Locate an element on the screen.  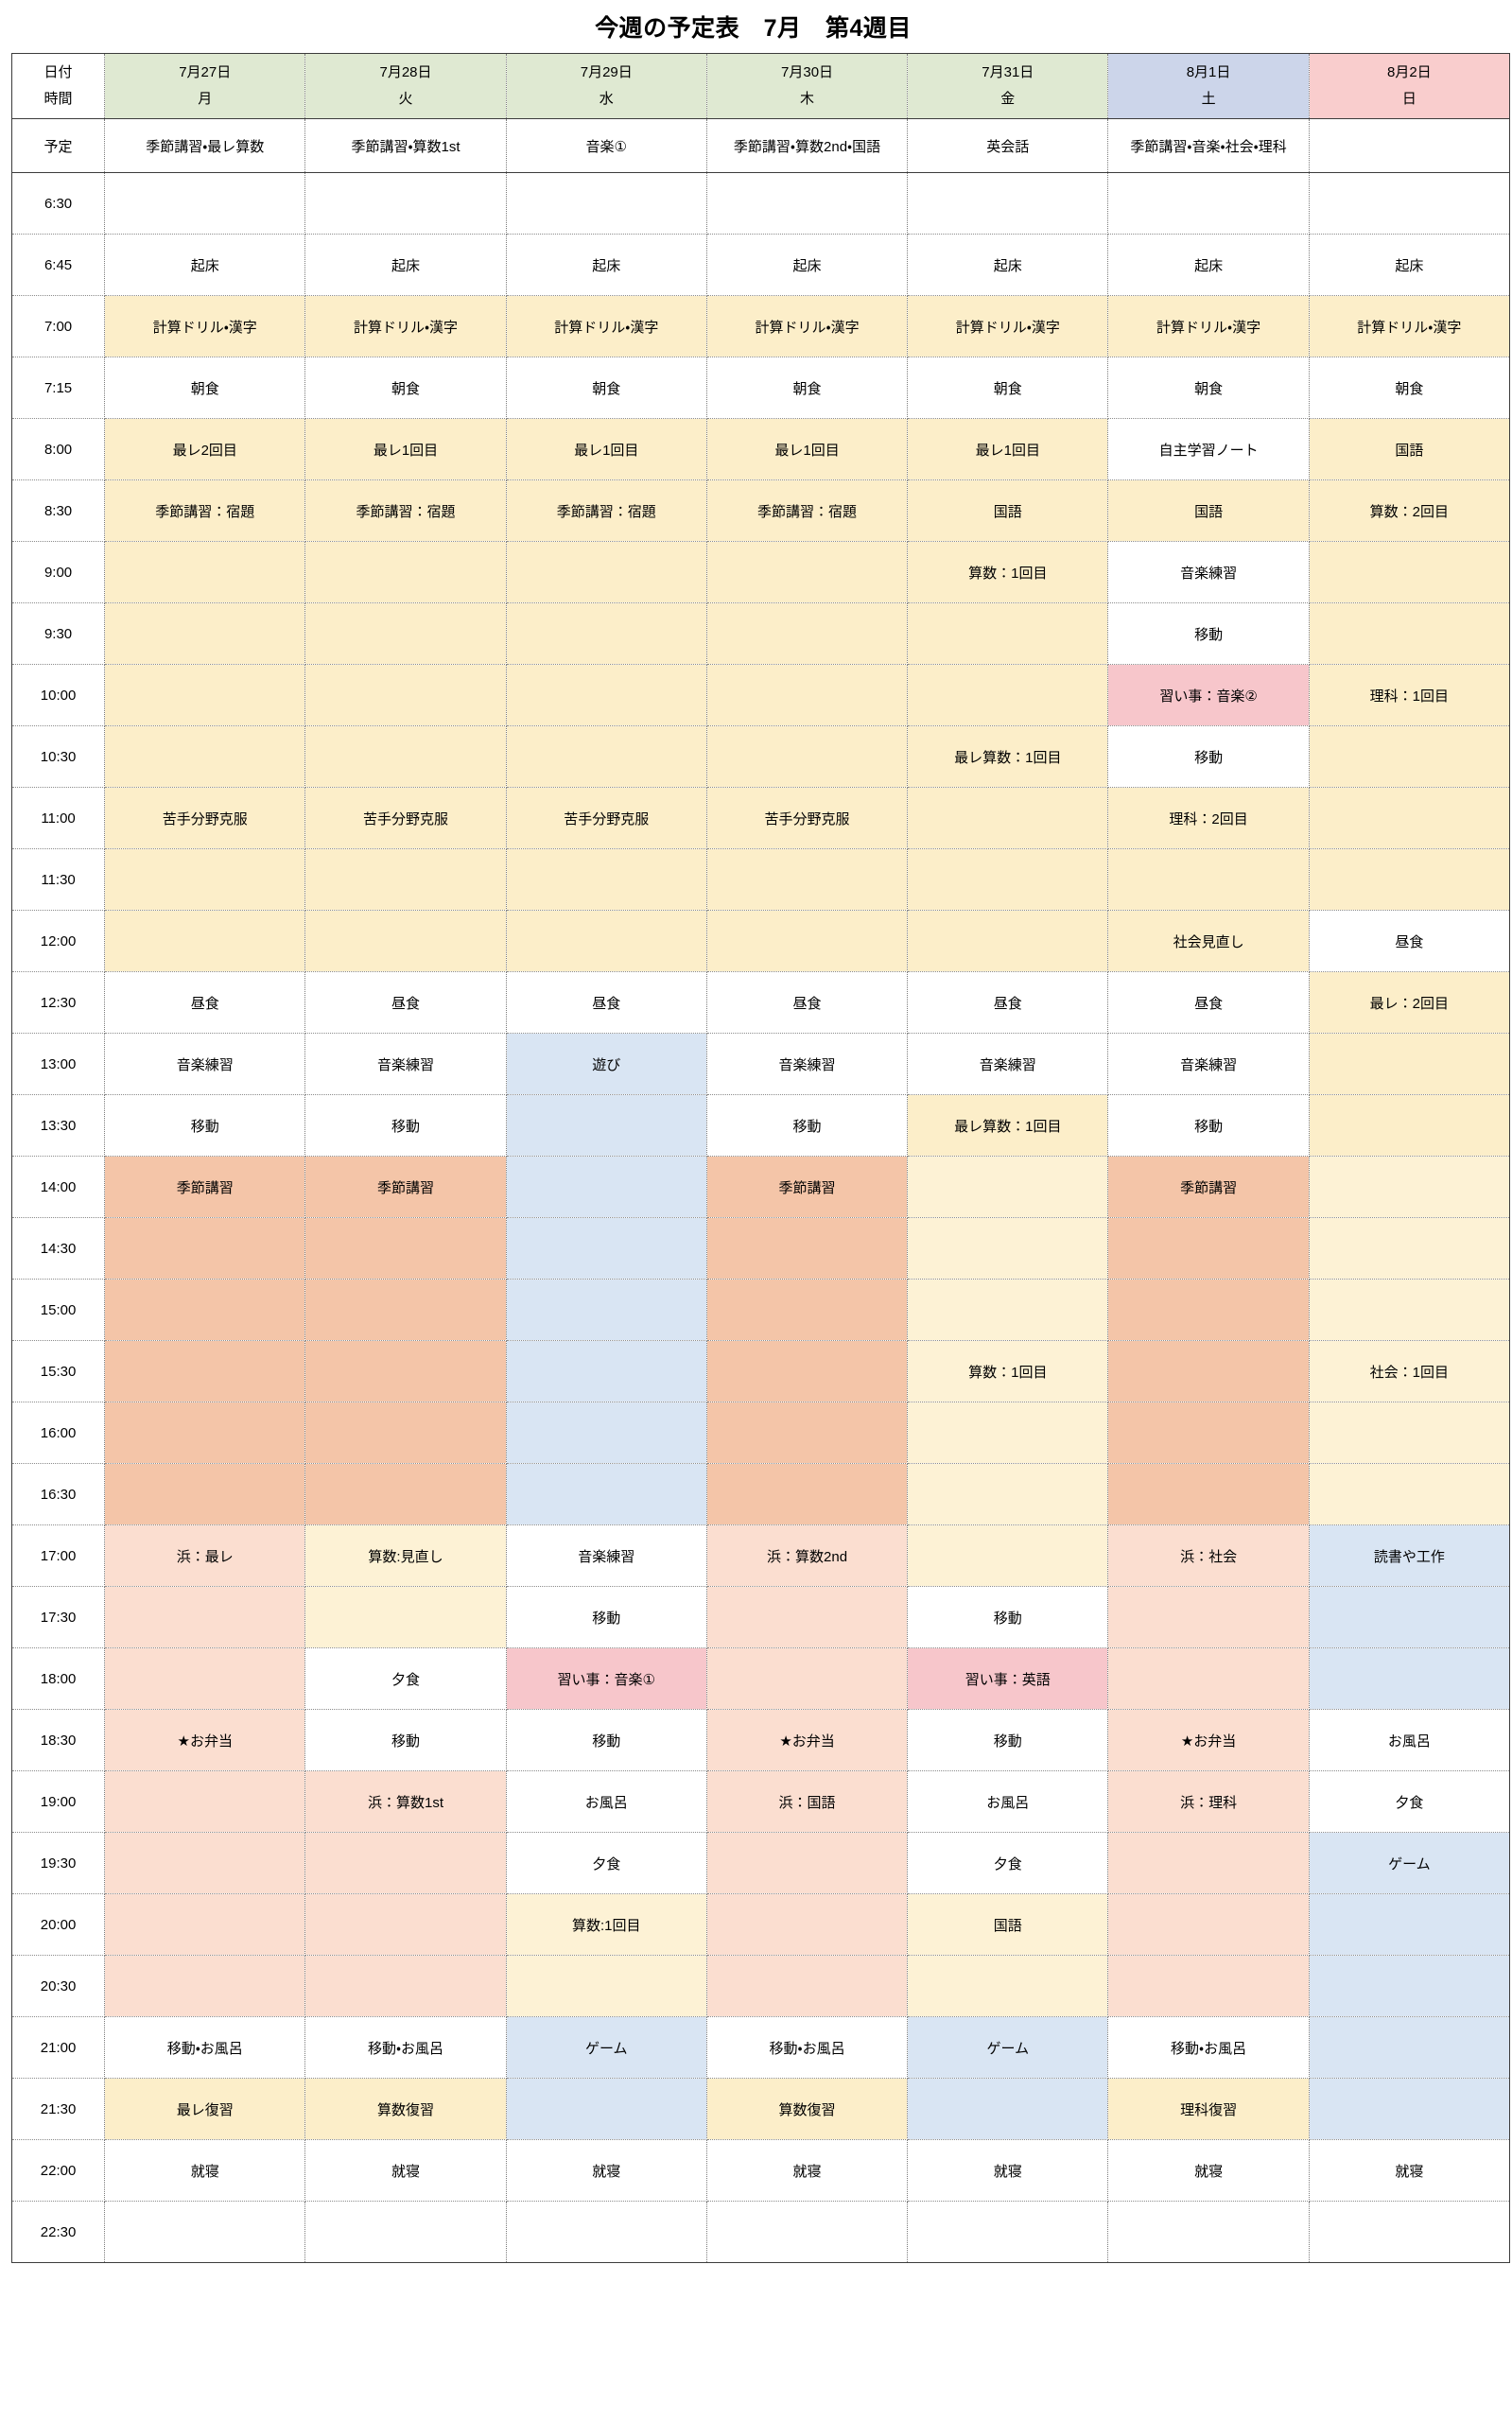
schedule-cell-r23-c2: 算数:見直し is located at coordinates (405, 1555).